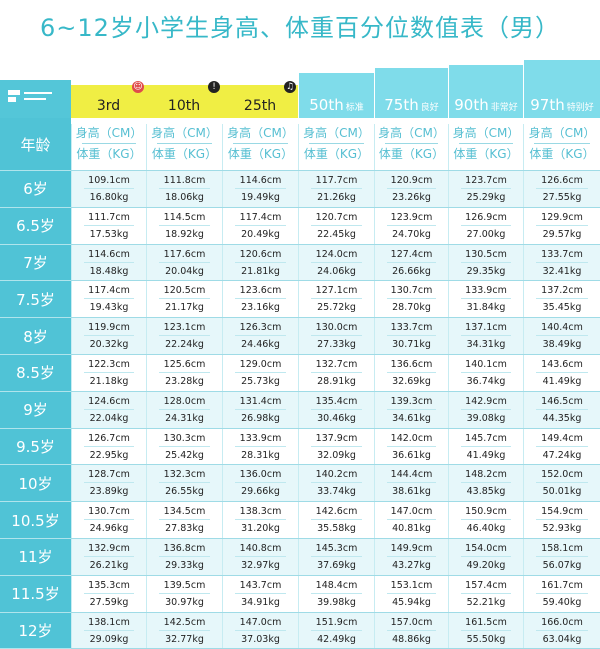 This screenshot has height=649, width=600. What do you see at coordinates (260, 197) in the screenshot?
I see `weight-value: 19.49kg` at bounding box center [260, 197].